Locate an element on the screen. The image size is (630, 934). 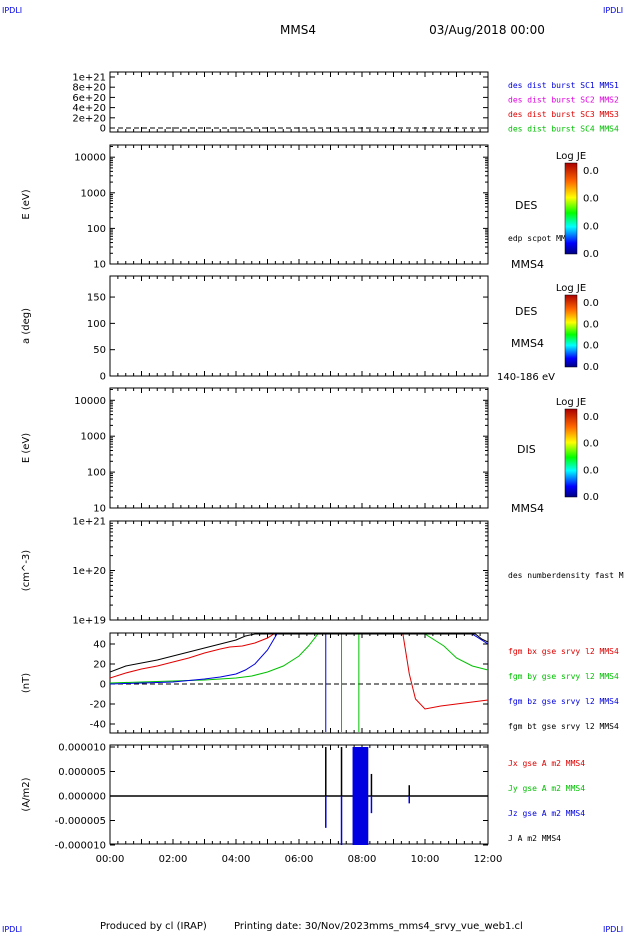
dis-energy-label: DIS is located at coordinates (526, 449).